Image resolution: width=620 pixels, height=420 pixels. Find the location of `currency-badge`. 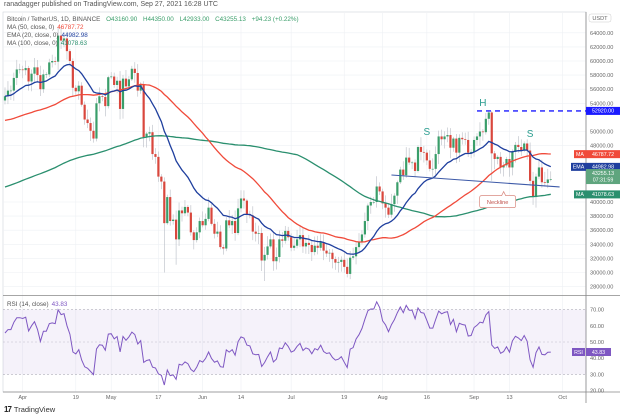

currency-badge is located at coordinates (600, 18).